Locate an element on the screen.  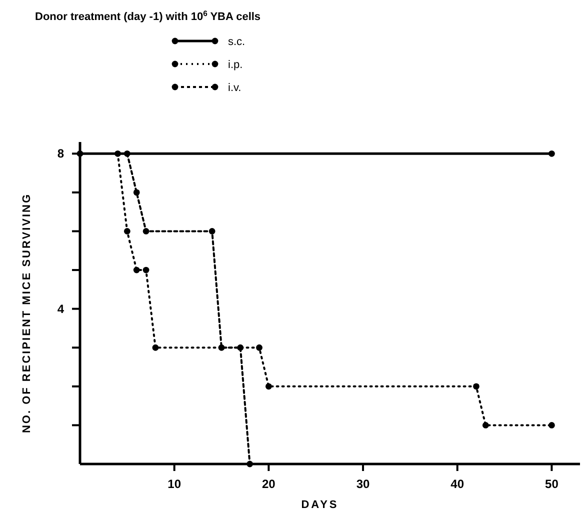
legend-label: i.v. is located at coordinates (235, 88).